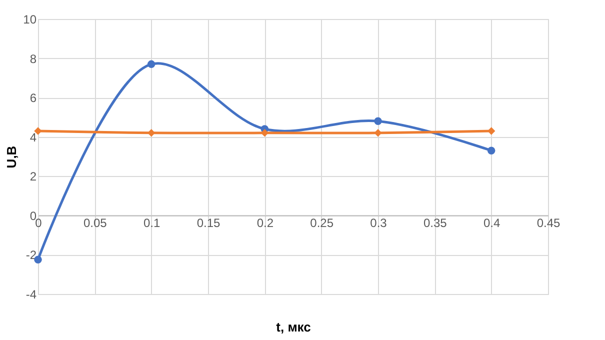 This screenshot has width=605, height=340. I want to click on y-tick-label: 4, so click(33, 137).